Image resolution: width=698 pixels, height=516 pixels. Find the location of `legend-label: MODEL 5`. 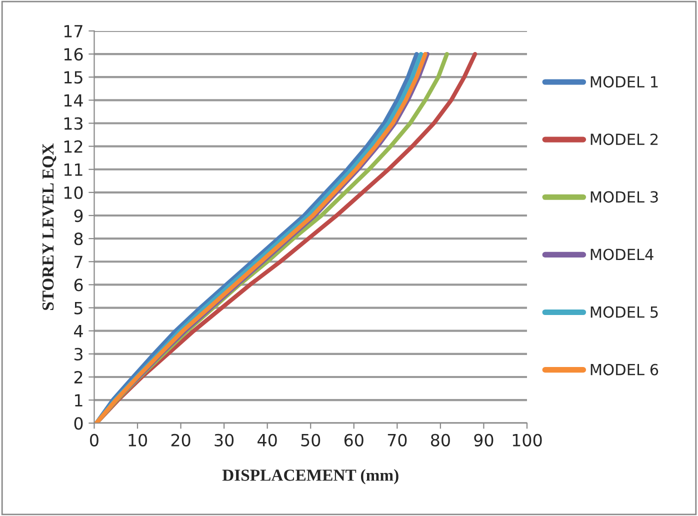

legend-label: MODEL 5 is located at coordinates (624, 312).